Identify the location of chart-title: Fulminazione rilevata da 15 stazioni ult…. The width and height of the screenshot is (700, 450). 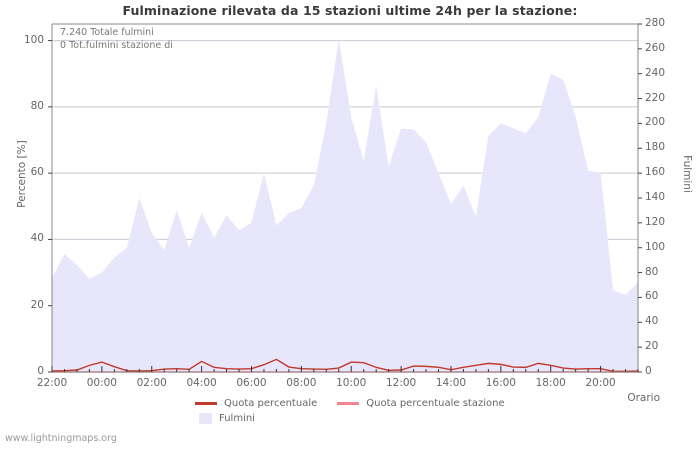
(350, 10).